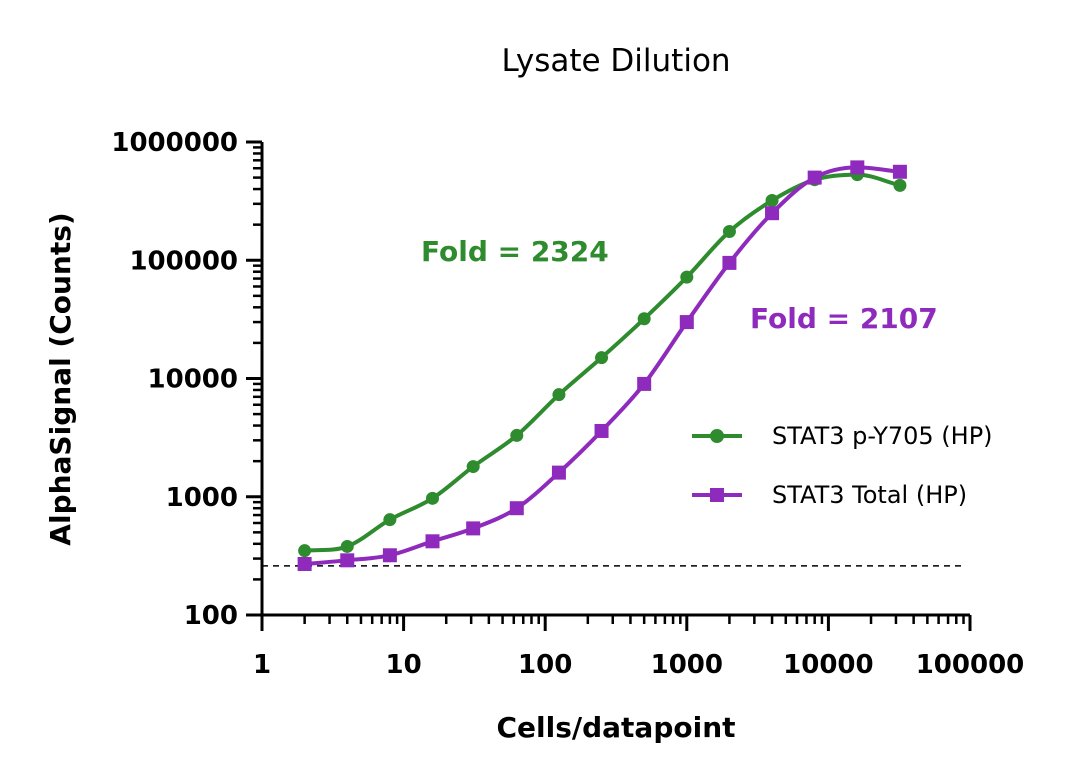 The width and height of the screenshot is (1080, 783). Describe the element at coordinates (687, 665) in the screenshot. I see `x-tick-label: 1000` at that location.